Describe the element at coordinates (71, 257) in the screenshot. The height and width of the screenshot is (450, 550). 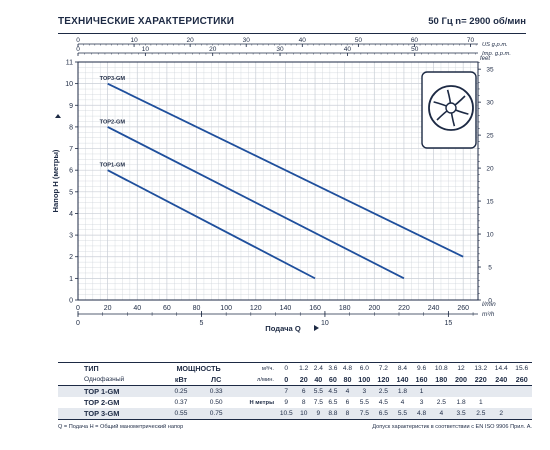
I see `y-tick-label: 2` at that location.